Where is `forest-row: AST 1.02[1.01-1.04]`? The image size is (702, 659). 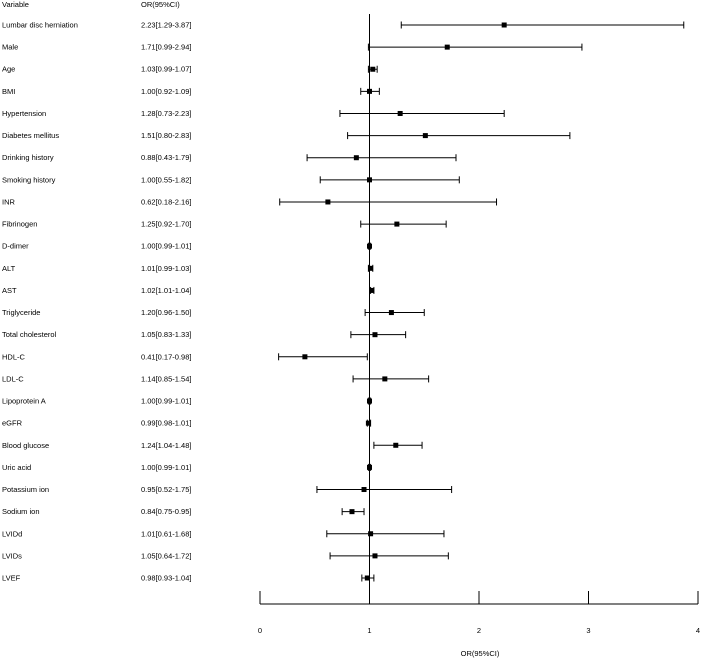 forest-row: AST 1.02[1.01-1.04] is located at coordinates (188, 290).